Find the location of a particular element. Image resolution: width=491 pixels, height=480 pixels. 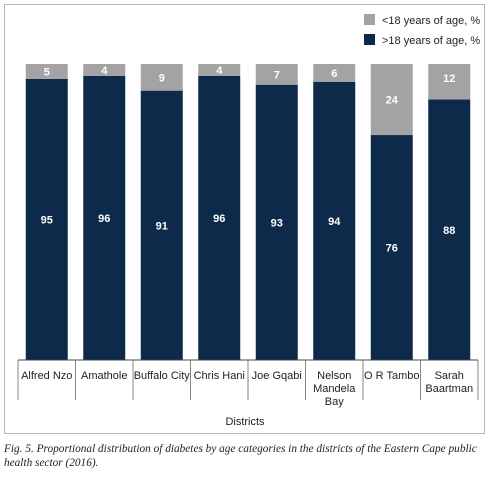

category-label: Alfred Nzo is located at coordinates (46, 376).